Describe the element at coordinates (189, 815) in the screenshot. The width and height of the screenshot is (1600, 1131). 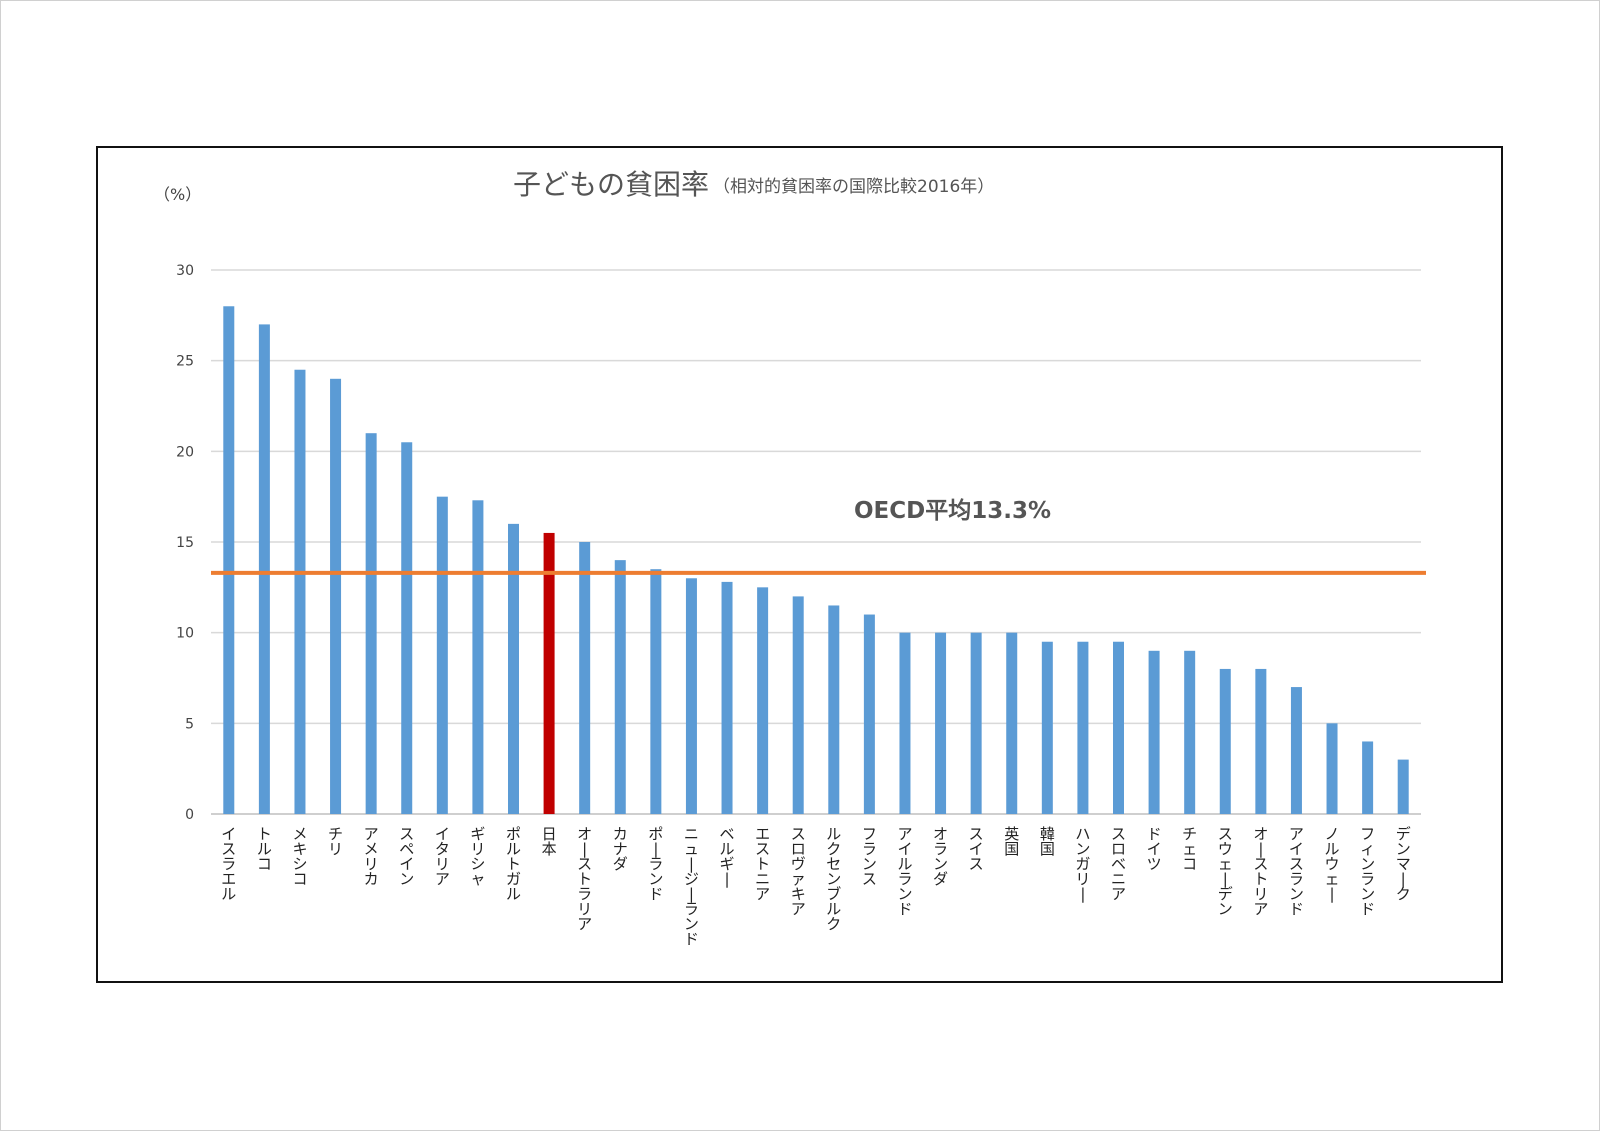
I see `y-tick-label-0: 0` at that location.